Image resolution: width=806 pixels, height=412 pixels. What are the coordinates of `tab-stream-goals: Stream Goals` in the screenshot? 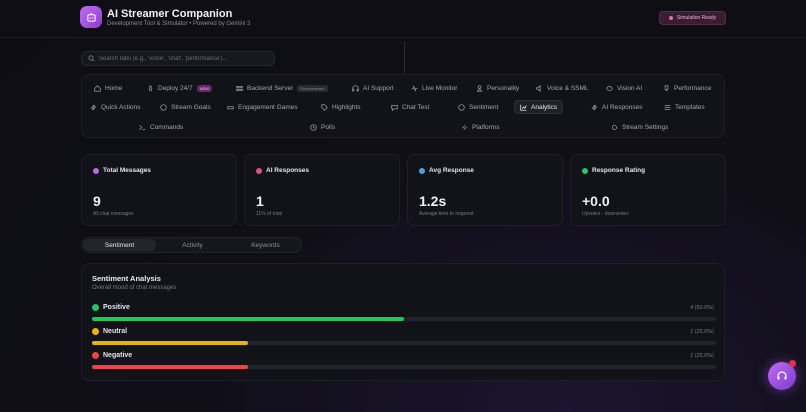 It's located at (185, 107).